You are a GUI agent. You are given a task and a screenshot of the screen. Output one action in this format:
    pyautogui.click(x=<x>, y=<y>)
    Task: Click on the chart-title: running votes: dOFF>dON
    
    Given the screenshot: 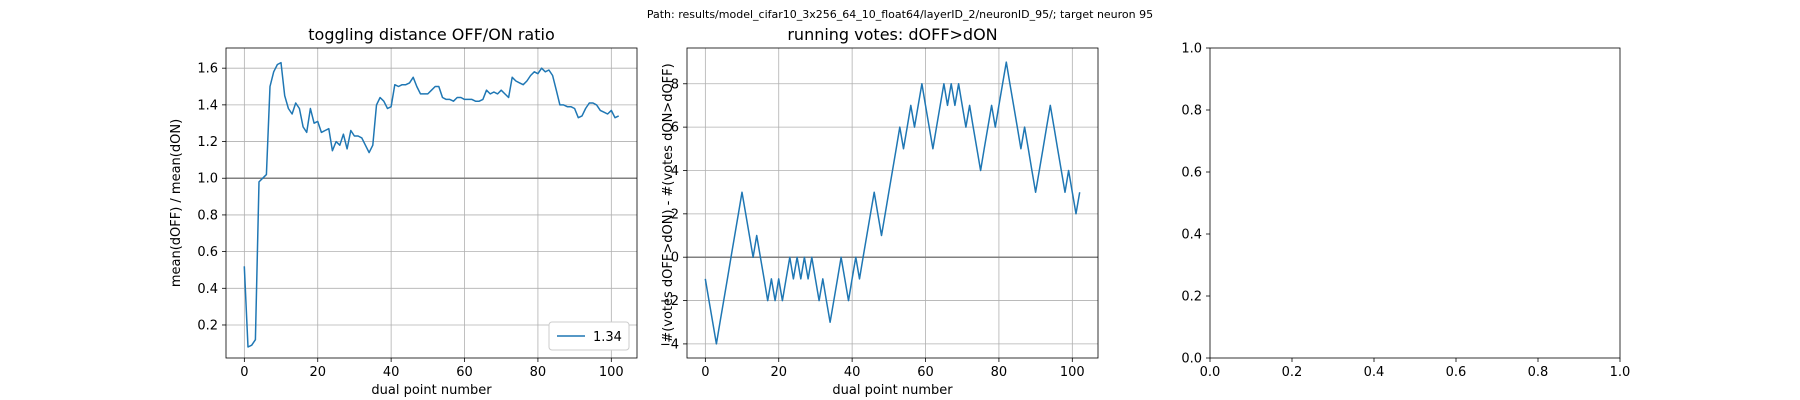 What is the action you would take?
    pyautogui.click(x=892, y=34)
    